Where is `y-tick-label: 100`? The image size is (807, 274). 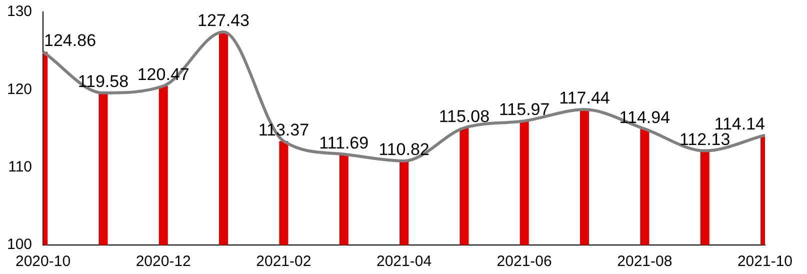
y-tick-label: 100 is located at coordinates (19, 245).